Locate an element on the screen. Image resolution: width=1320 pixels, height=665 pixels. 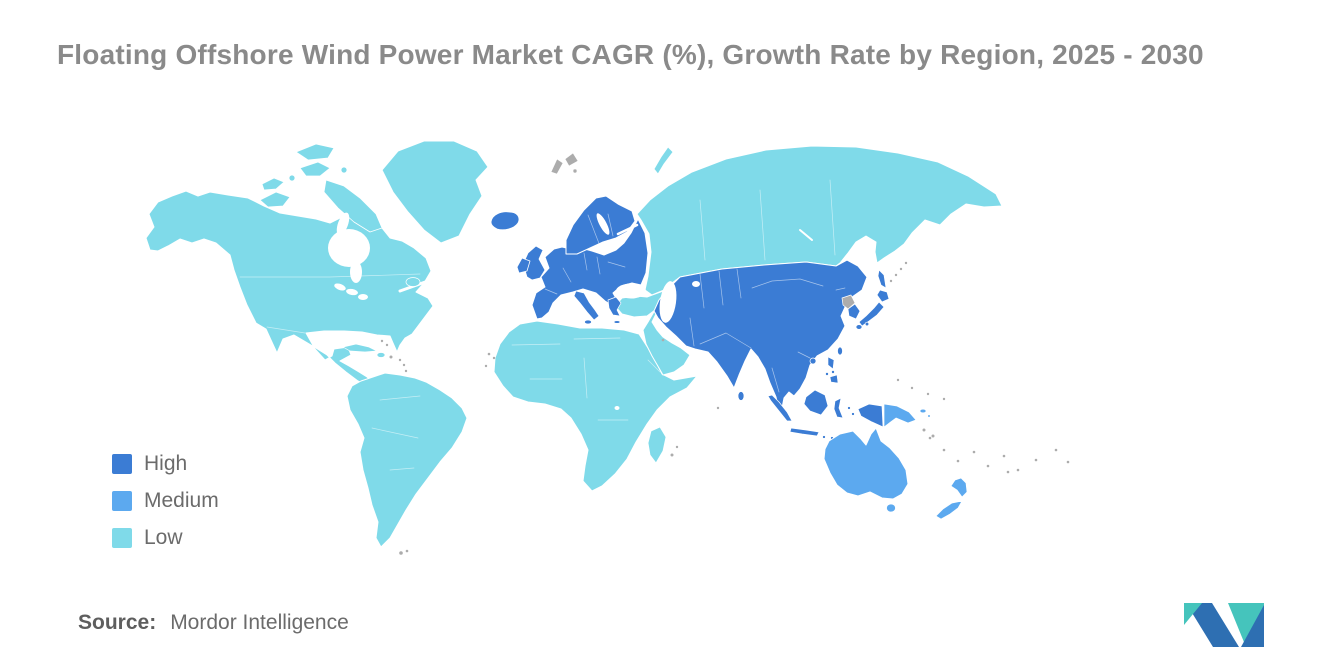
region-north-korea is located at coordinates (848, 302).